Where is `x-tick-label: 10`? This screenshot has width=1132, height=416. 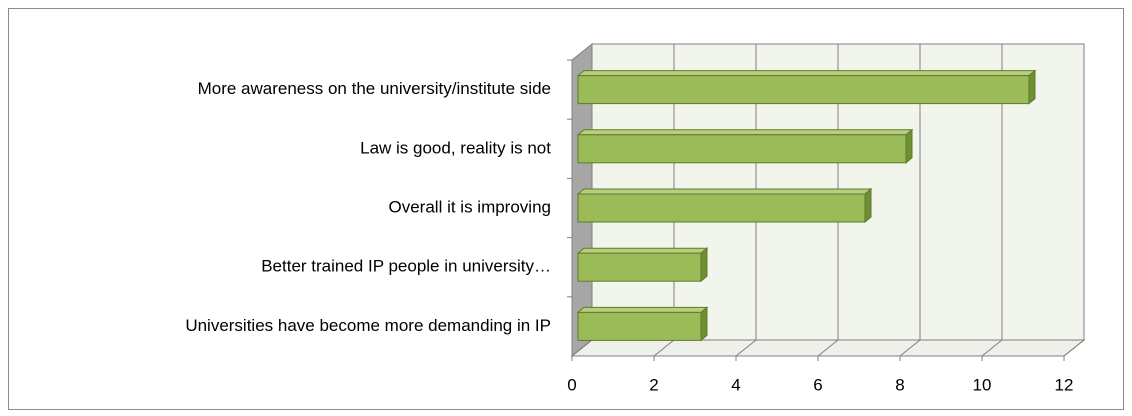 x-tick-label: 10 is located at coordinates (982, 384).